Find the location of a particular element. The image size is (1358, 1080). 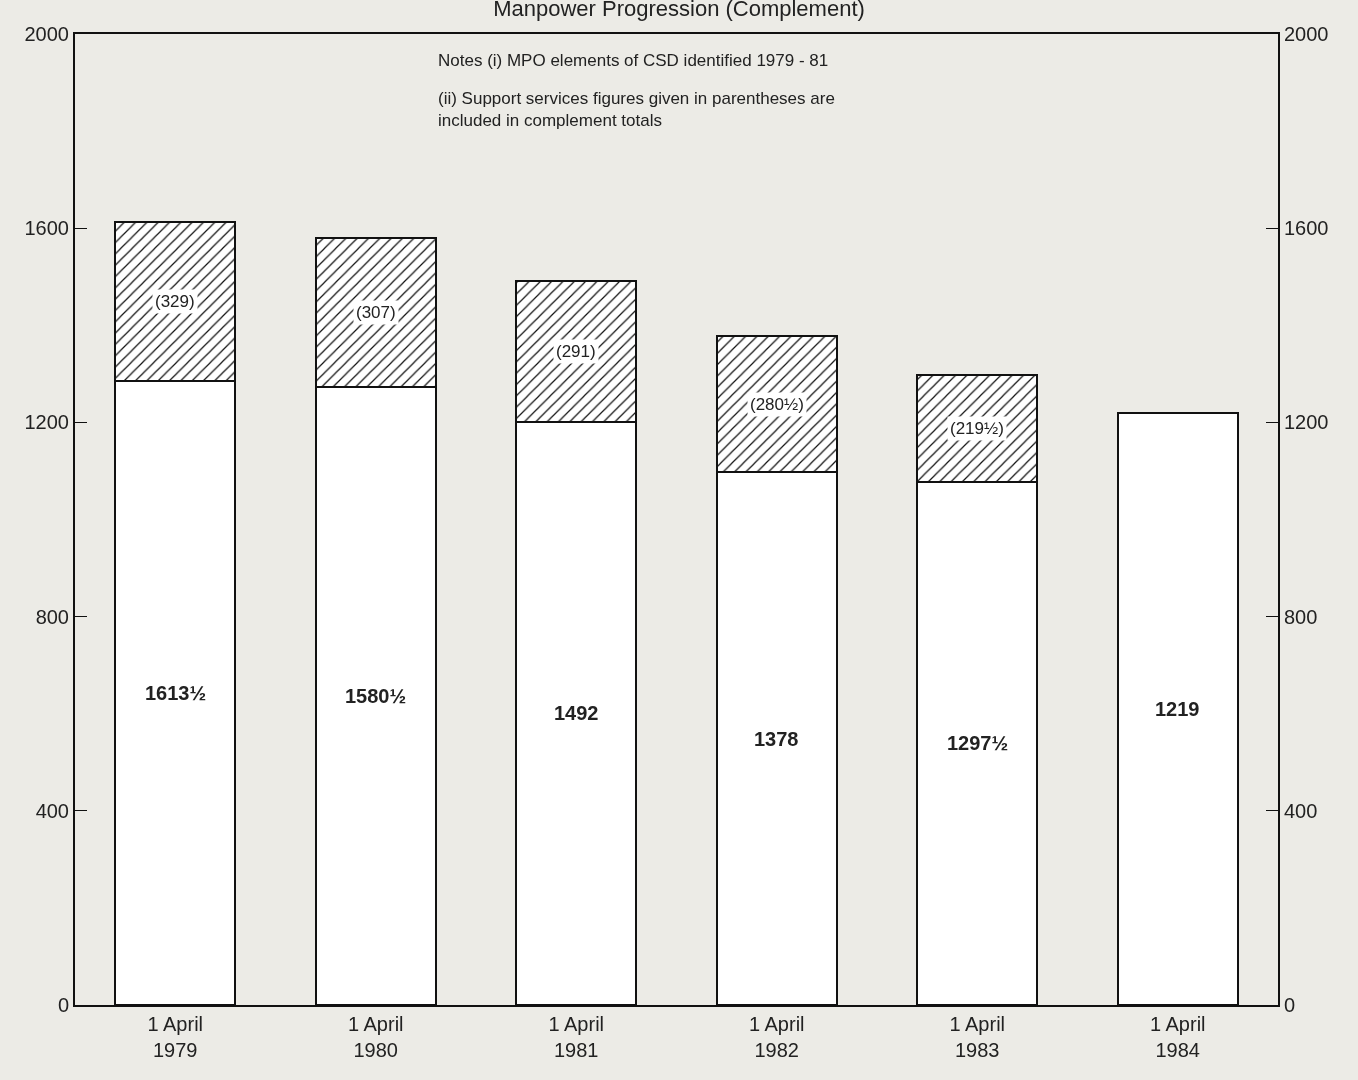

x-tick-label: 1 April 1983 is located at coordinates (977, 1037).